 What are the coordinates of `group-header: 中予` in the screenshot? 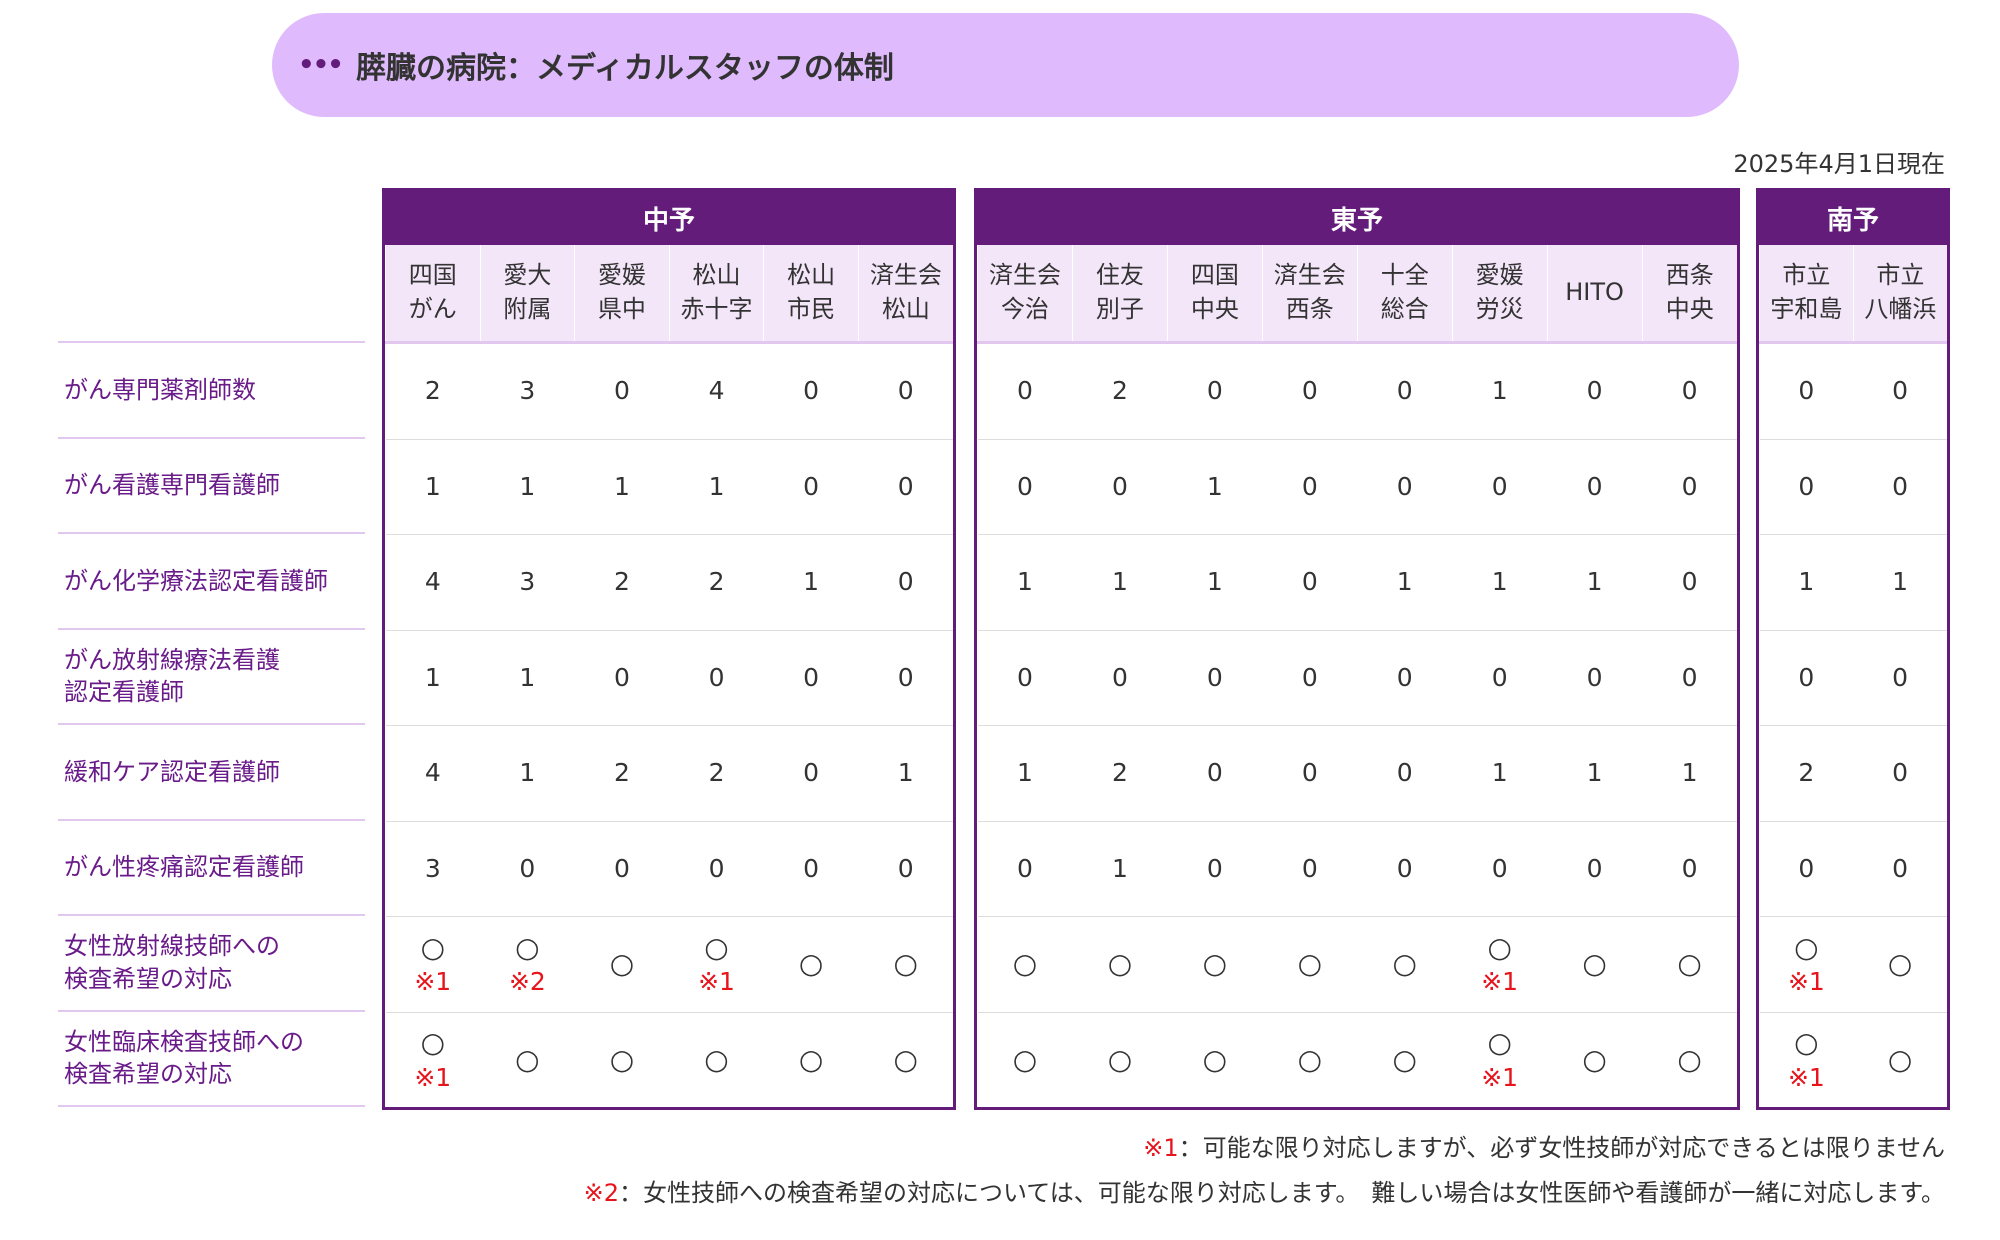 It's located at (669, 218).